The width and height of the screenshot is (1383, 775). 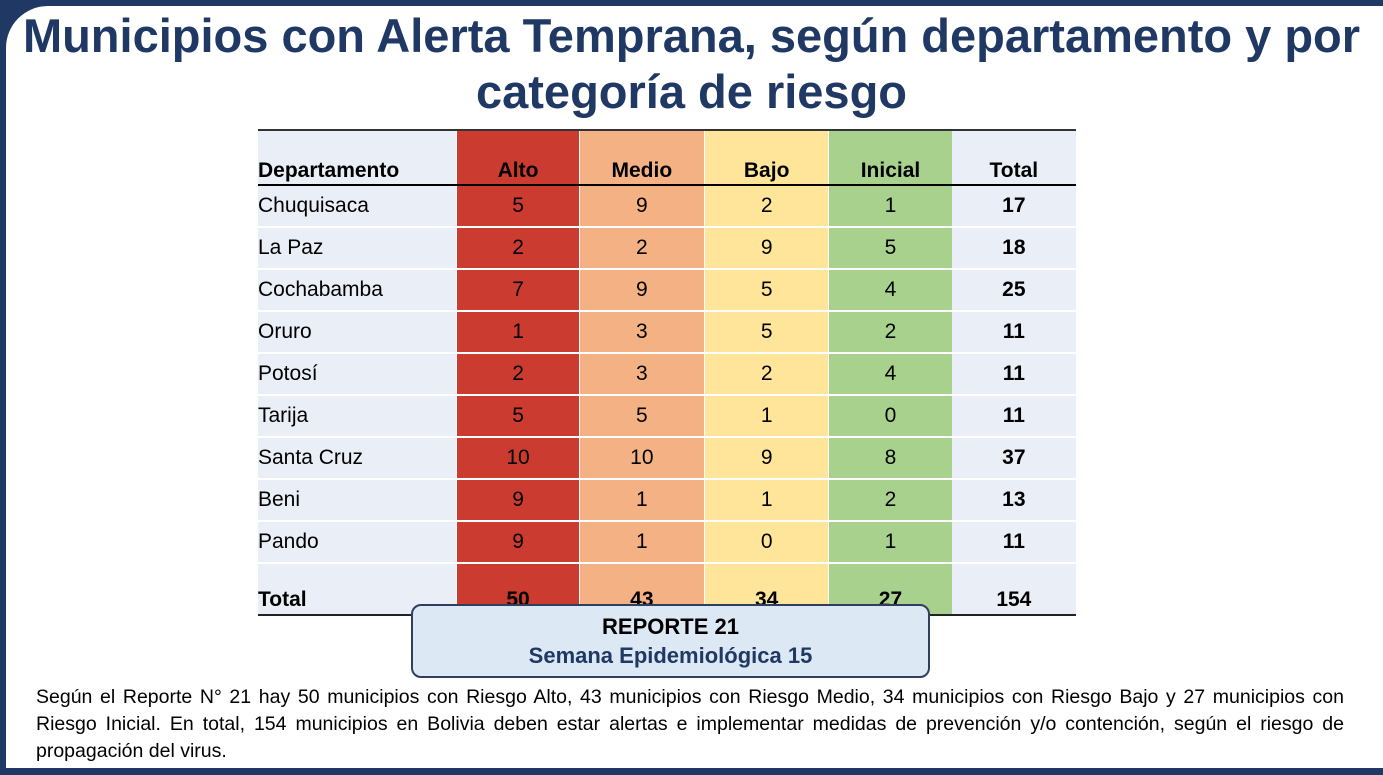 I want to click on cell-total: 18, so click(x=1013, y=248).